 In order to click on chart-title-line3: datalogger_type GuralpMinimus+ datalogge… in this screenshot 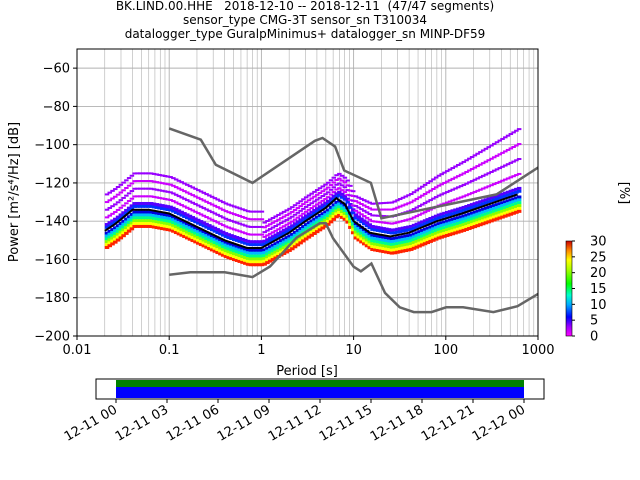, I will do `click(305, 34)`.